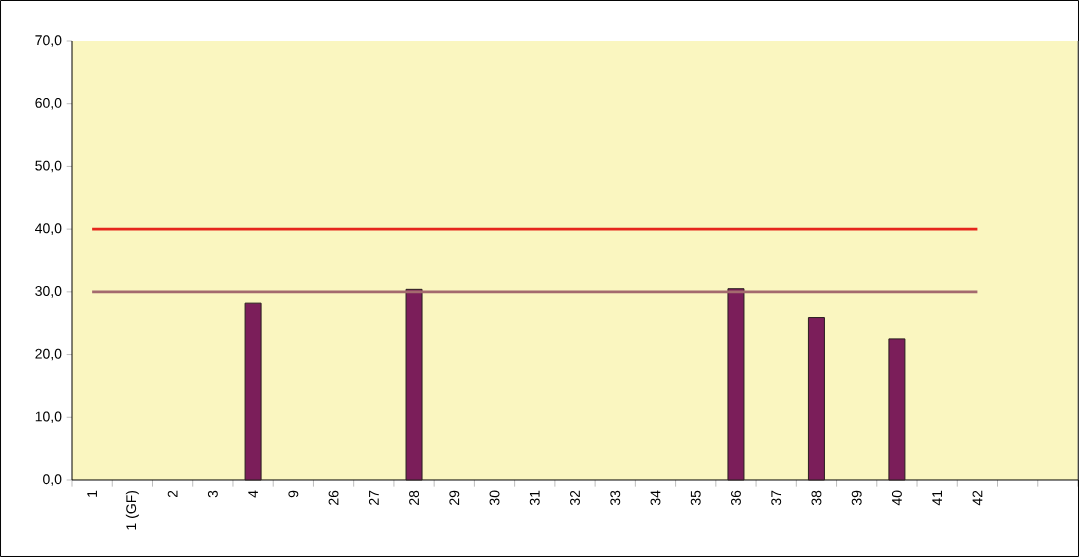  What do you see at coordinates (494, 498) in the screenshot?
I see `x-tick-label: 30` at bounding box center [494, 498].